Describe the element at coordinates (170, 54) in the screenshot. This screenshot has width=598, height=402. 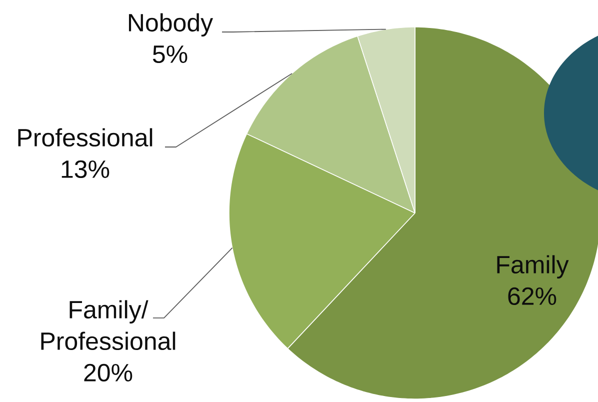
I see `data-label: 5%` at that location.